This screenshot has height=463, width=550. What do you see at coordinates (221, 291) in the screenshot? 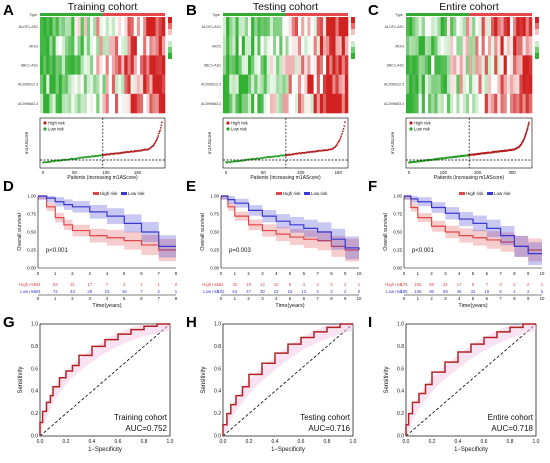
I see `risk-table-low: 102` at bounding box center [221, 291].